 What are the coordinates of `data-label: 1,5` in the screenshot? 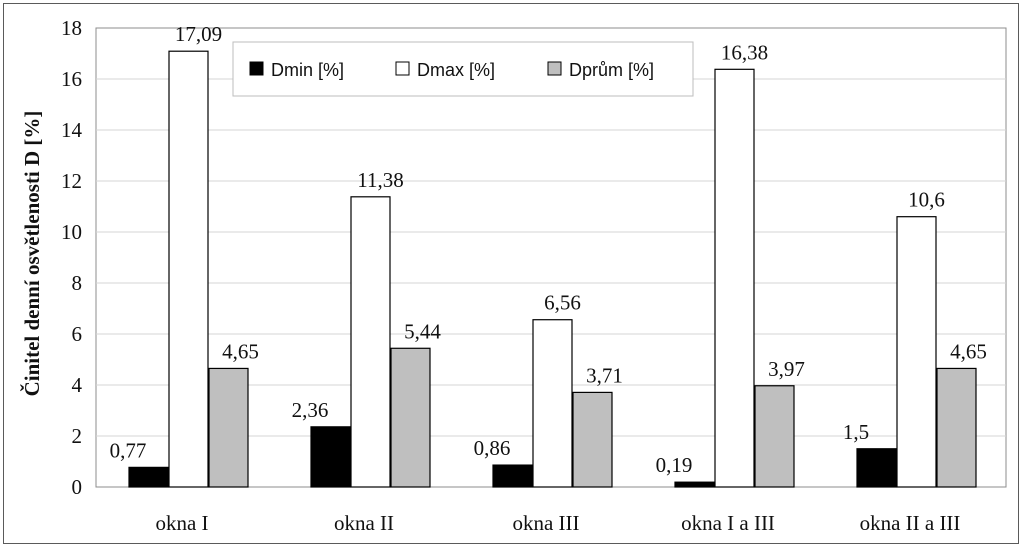 It's located at (856, 432).